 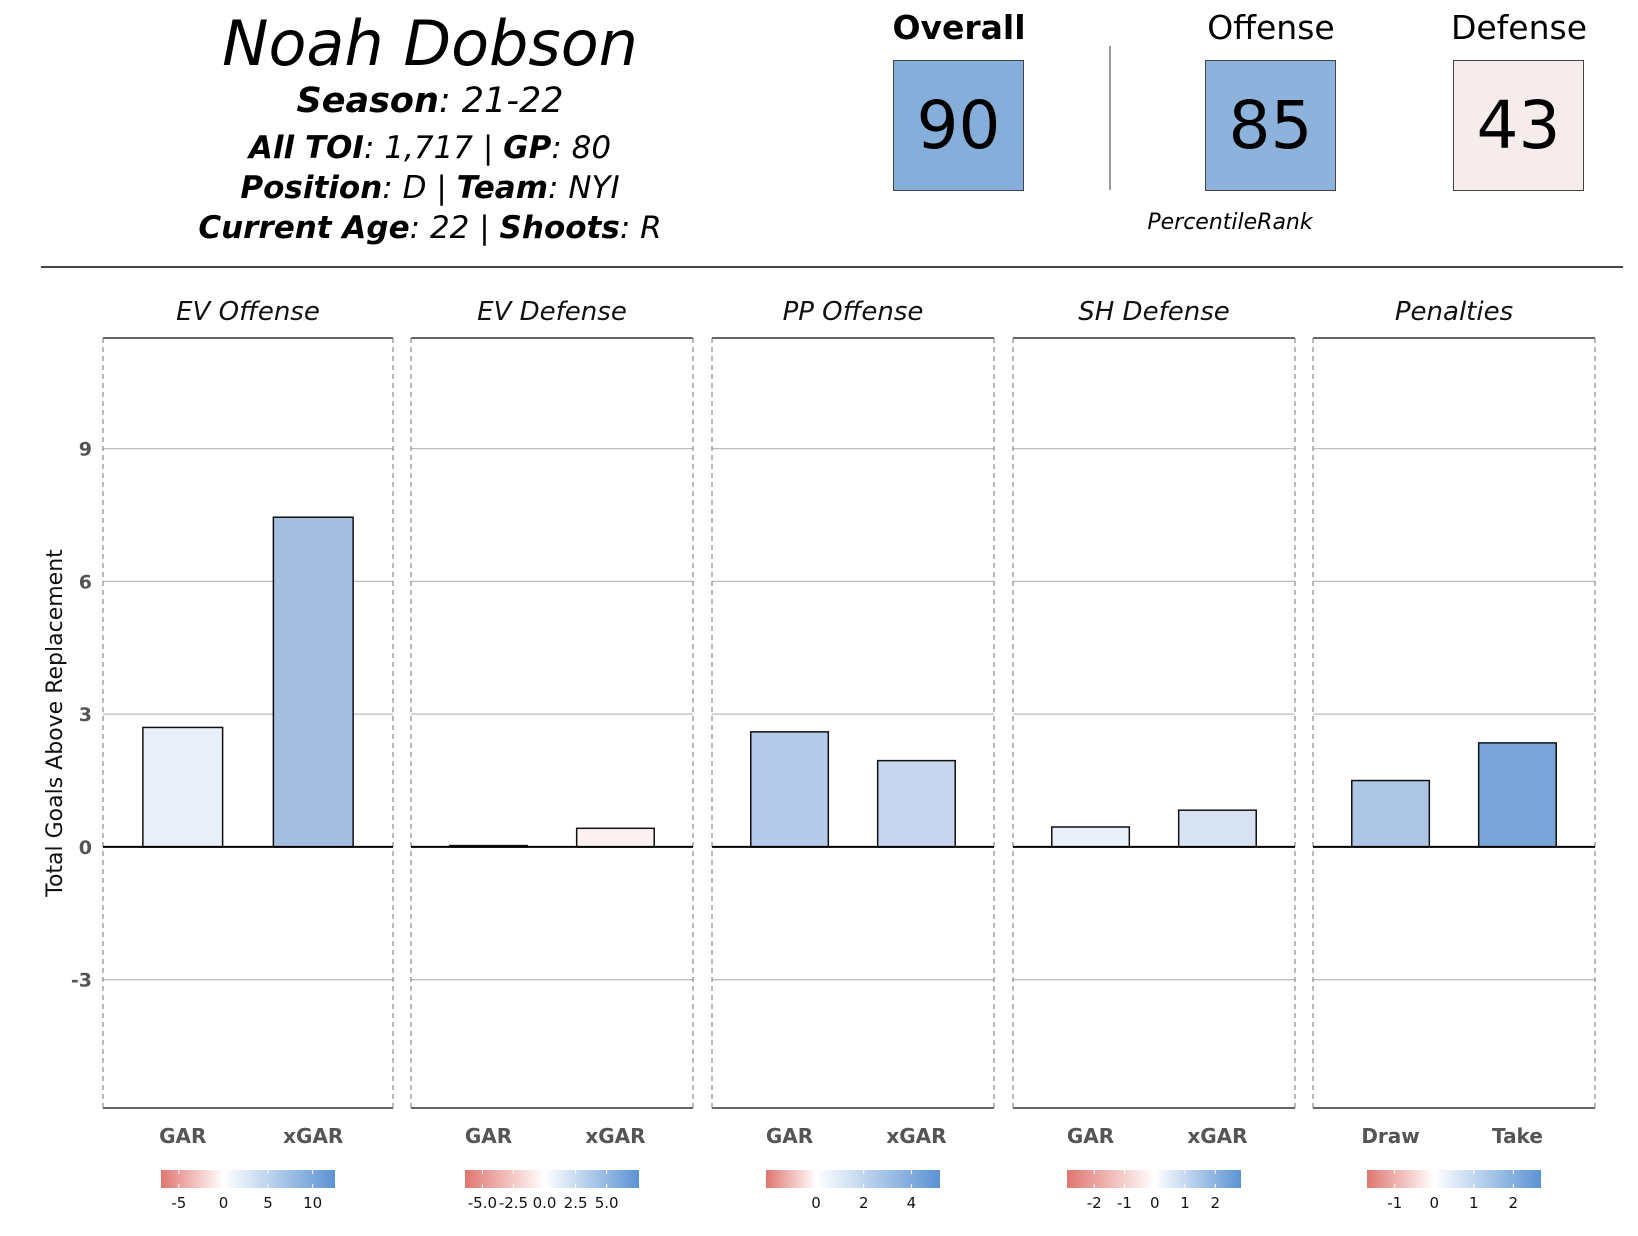 What do you see at coordinates (958, 125) in the screenshot?
I see `overall-score-box: 90` at bounding box center [958, 125].